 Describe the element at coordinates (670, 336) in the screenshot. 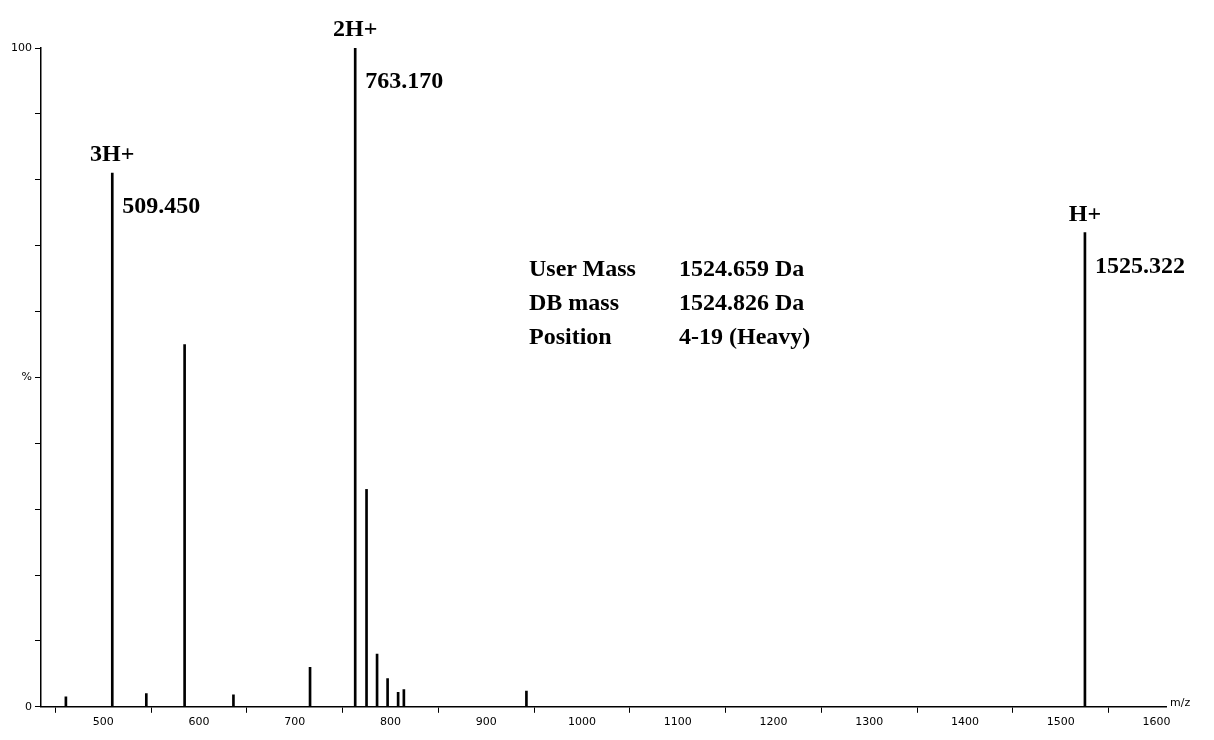

I see `text: Position 4-19 (Heavy)` at that location.